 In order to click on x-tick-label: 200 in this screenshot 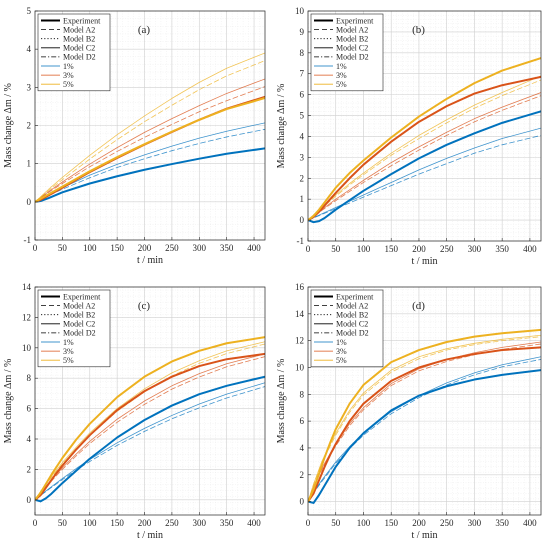, I will do `click(145, 523)`.